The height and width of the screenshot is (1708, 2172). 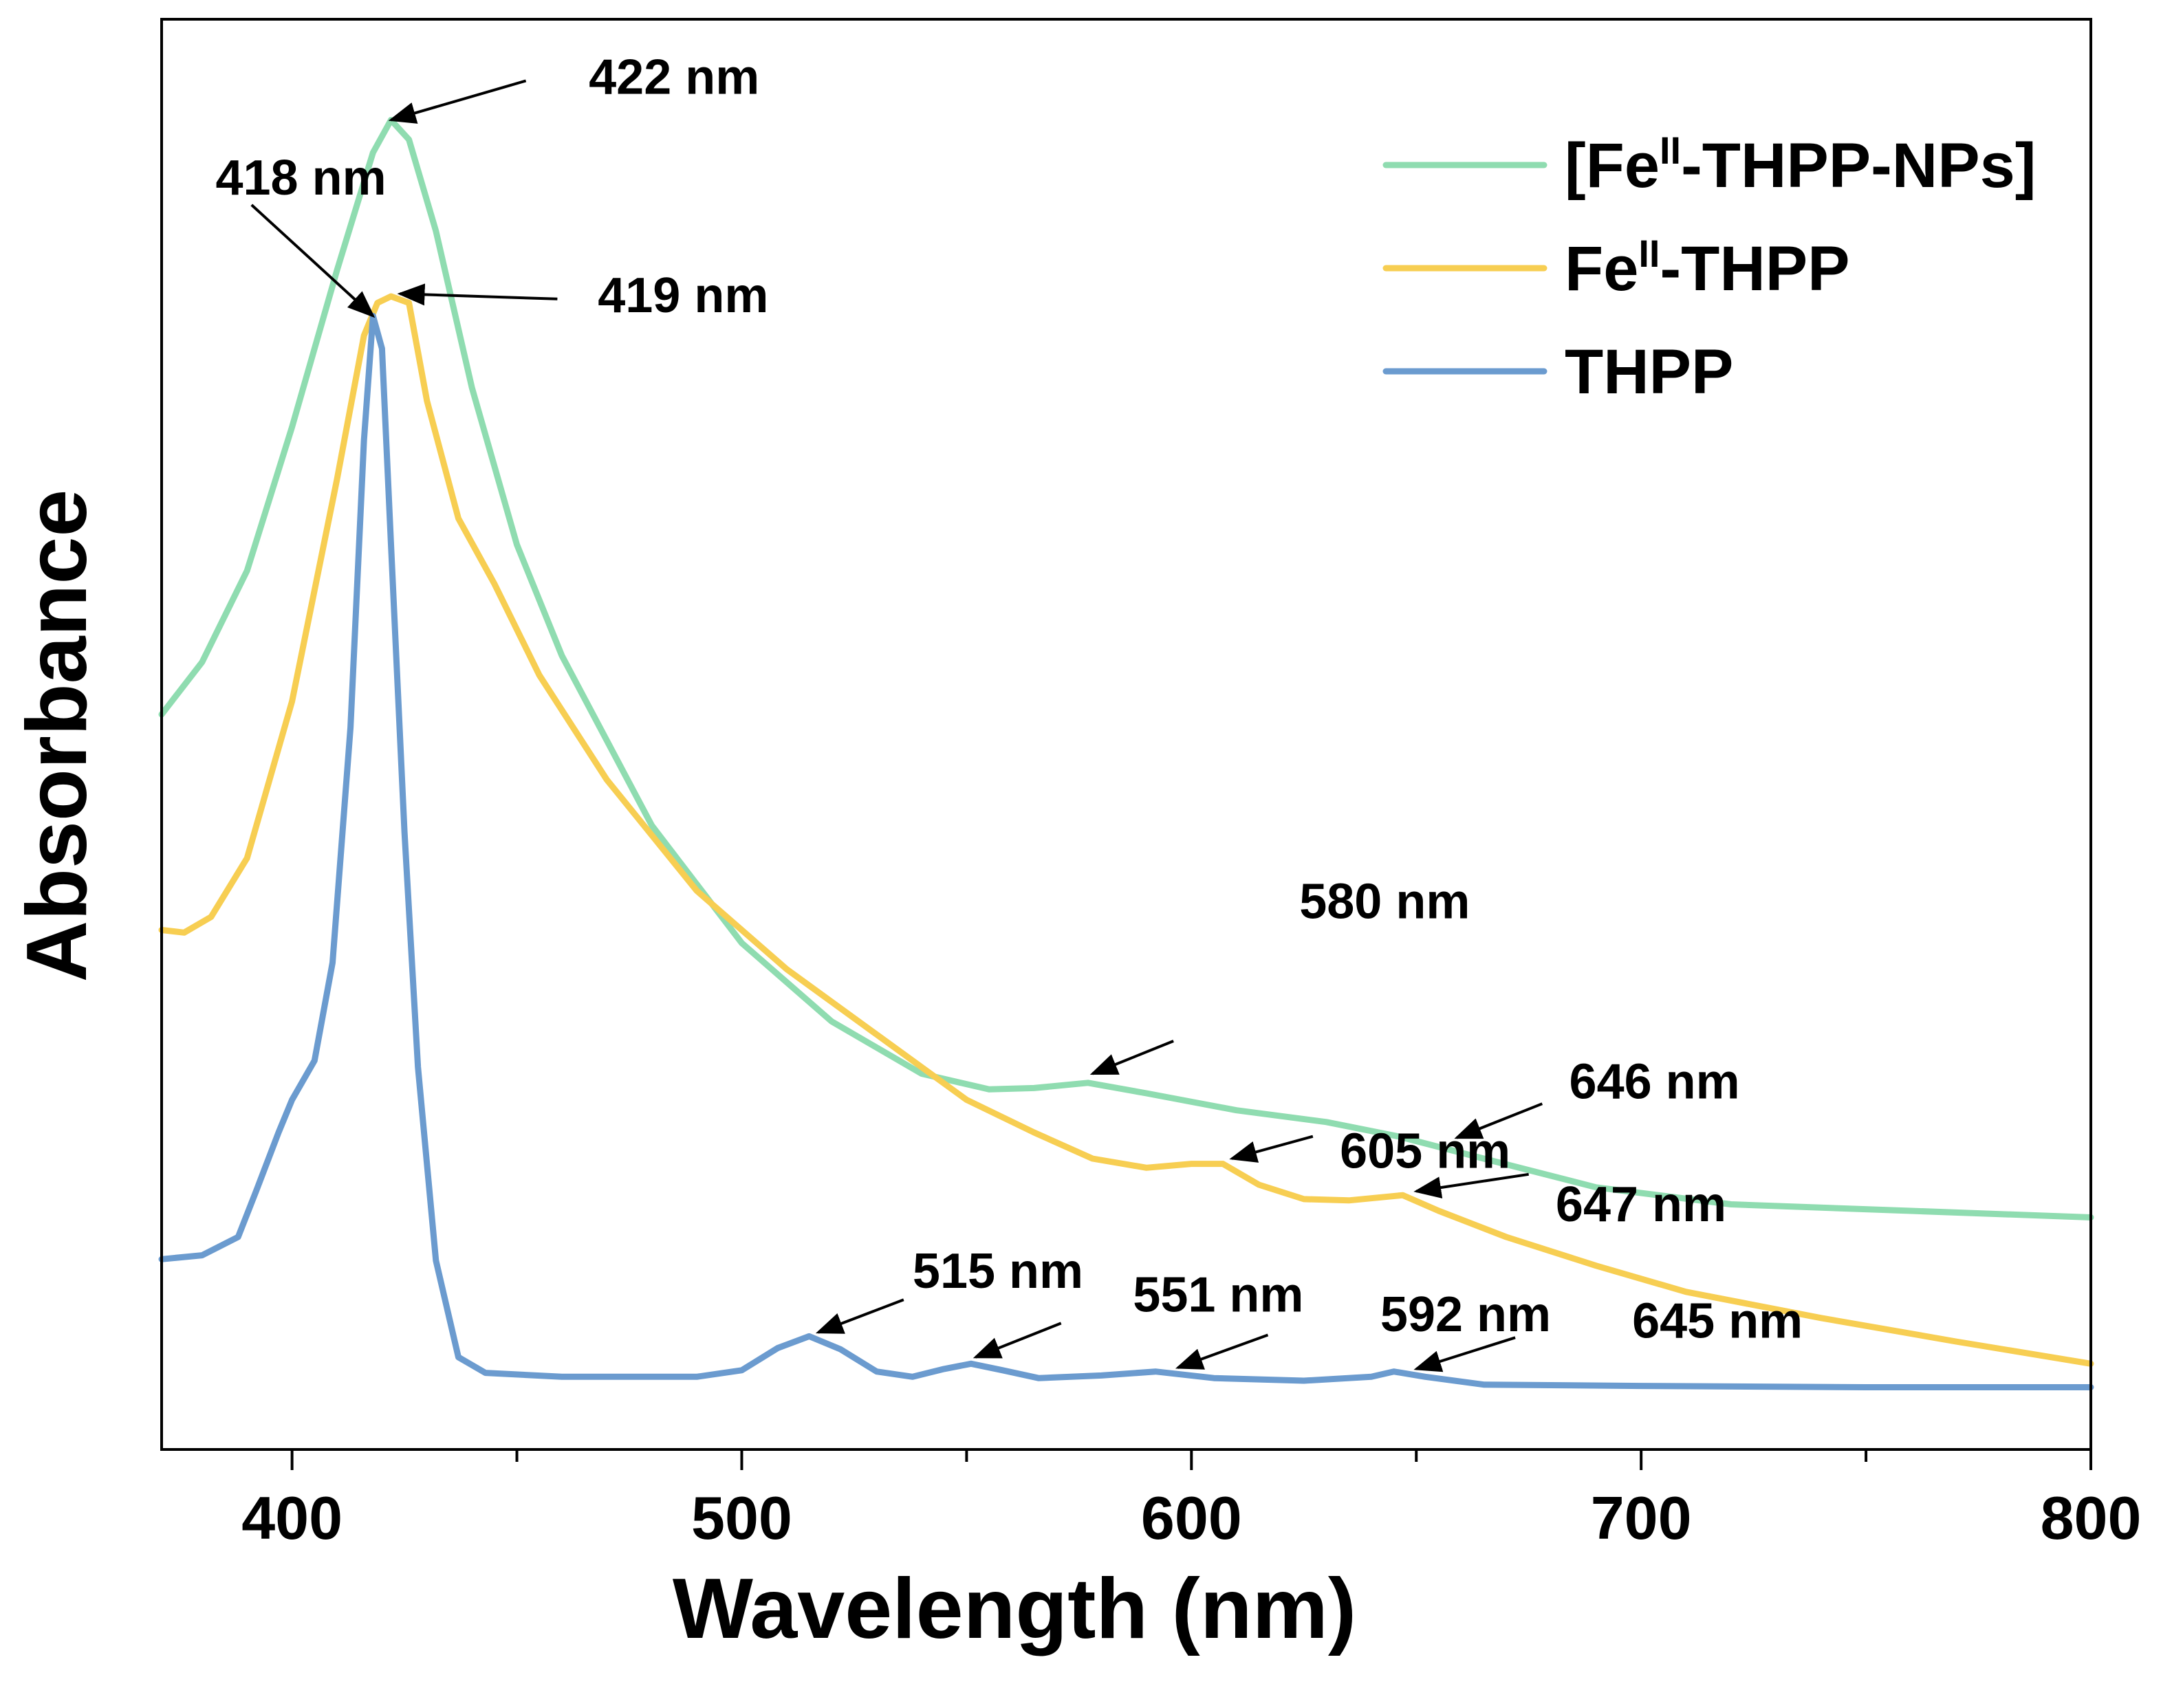 I want to click on peak-annotation: 515 nm, so click(x=949, y=1289).